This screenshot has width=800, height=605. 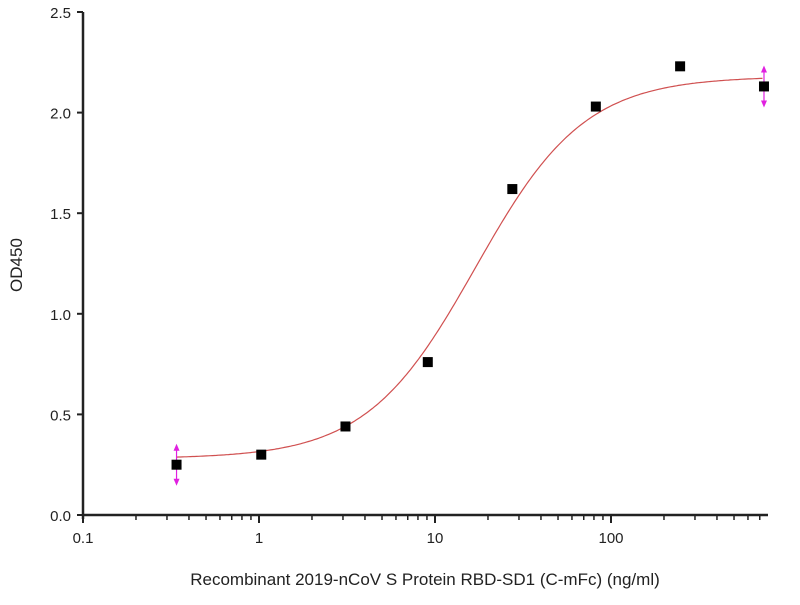 I want to click on x-tick-label: 10, so click(x=435, y=538).